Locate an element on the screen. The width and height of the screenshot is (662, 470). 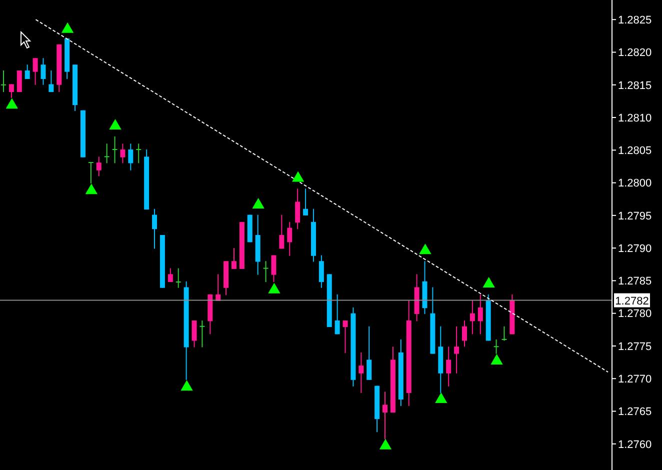
y-tick-label: 1.2785 is located at coordinates (635, 282).